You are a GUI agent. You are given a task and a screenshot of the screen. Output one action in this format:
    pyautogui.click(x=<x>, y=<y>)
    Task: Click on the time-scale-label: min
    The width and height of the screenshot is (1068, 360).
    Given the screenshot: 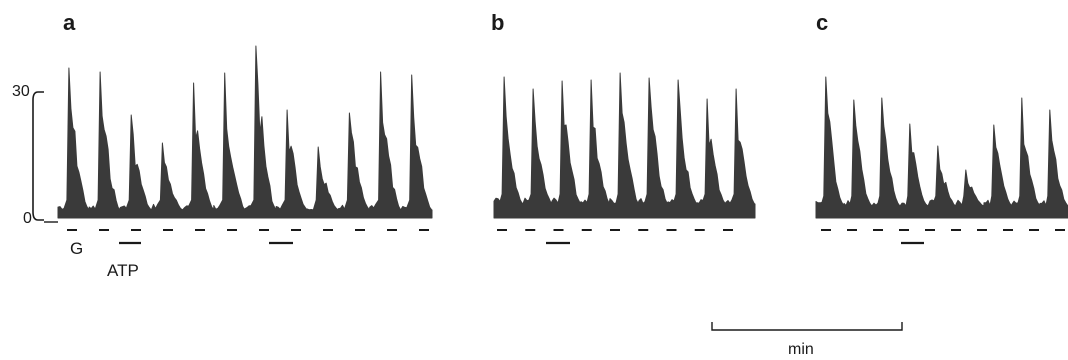 What is the action you would take?
    pyautogui.click(x=801, y=349)
    